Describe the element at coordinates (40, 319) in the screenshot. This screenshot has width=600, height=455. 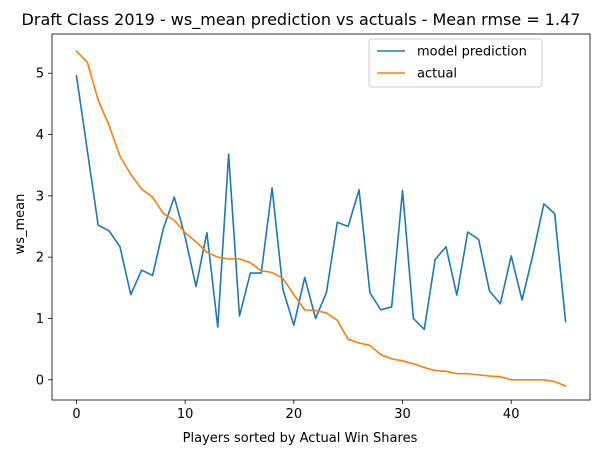
I see `y-tick-label-1: 1` at that location.